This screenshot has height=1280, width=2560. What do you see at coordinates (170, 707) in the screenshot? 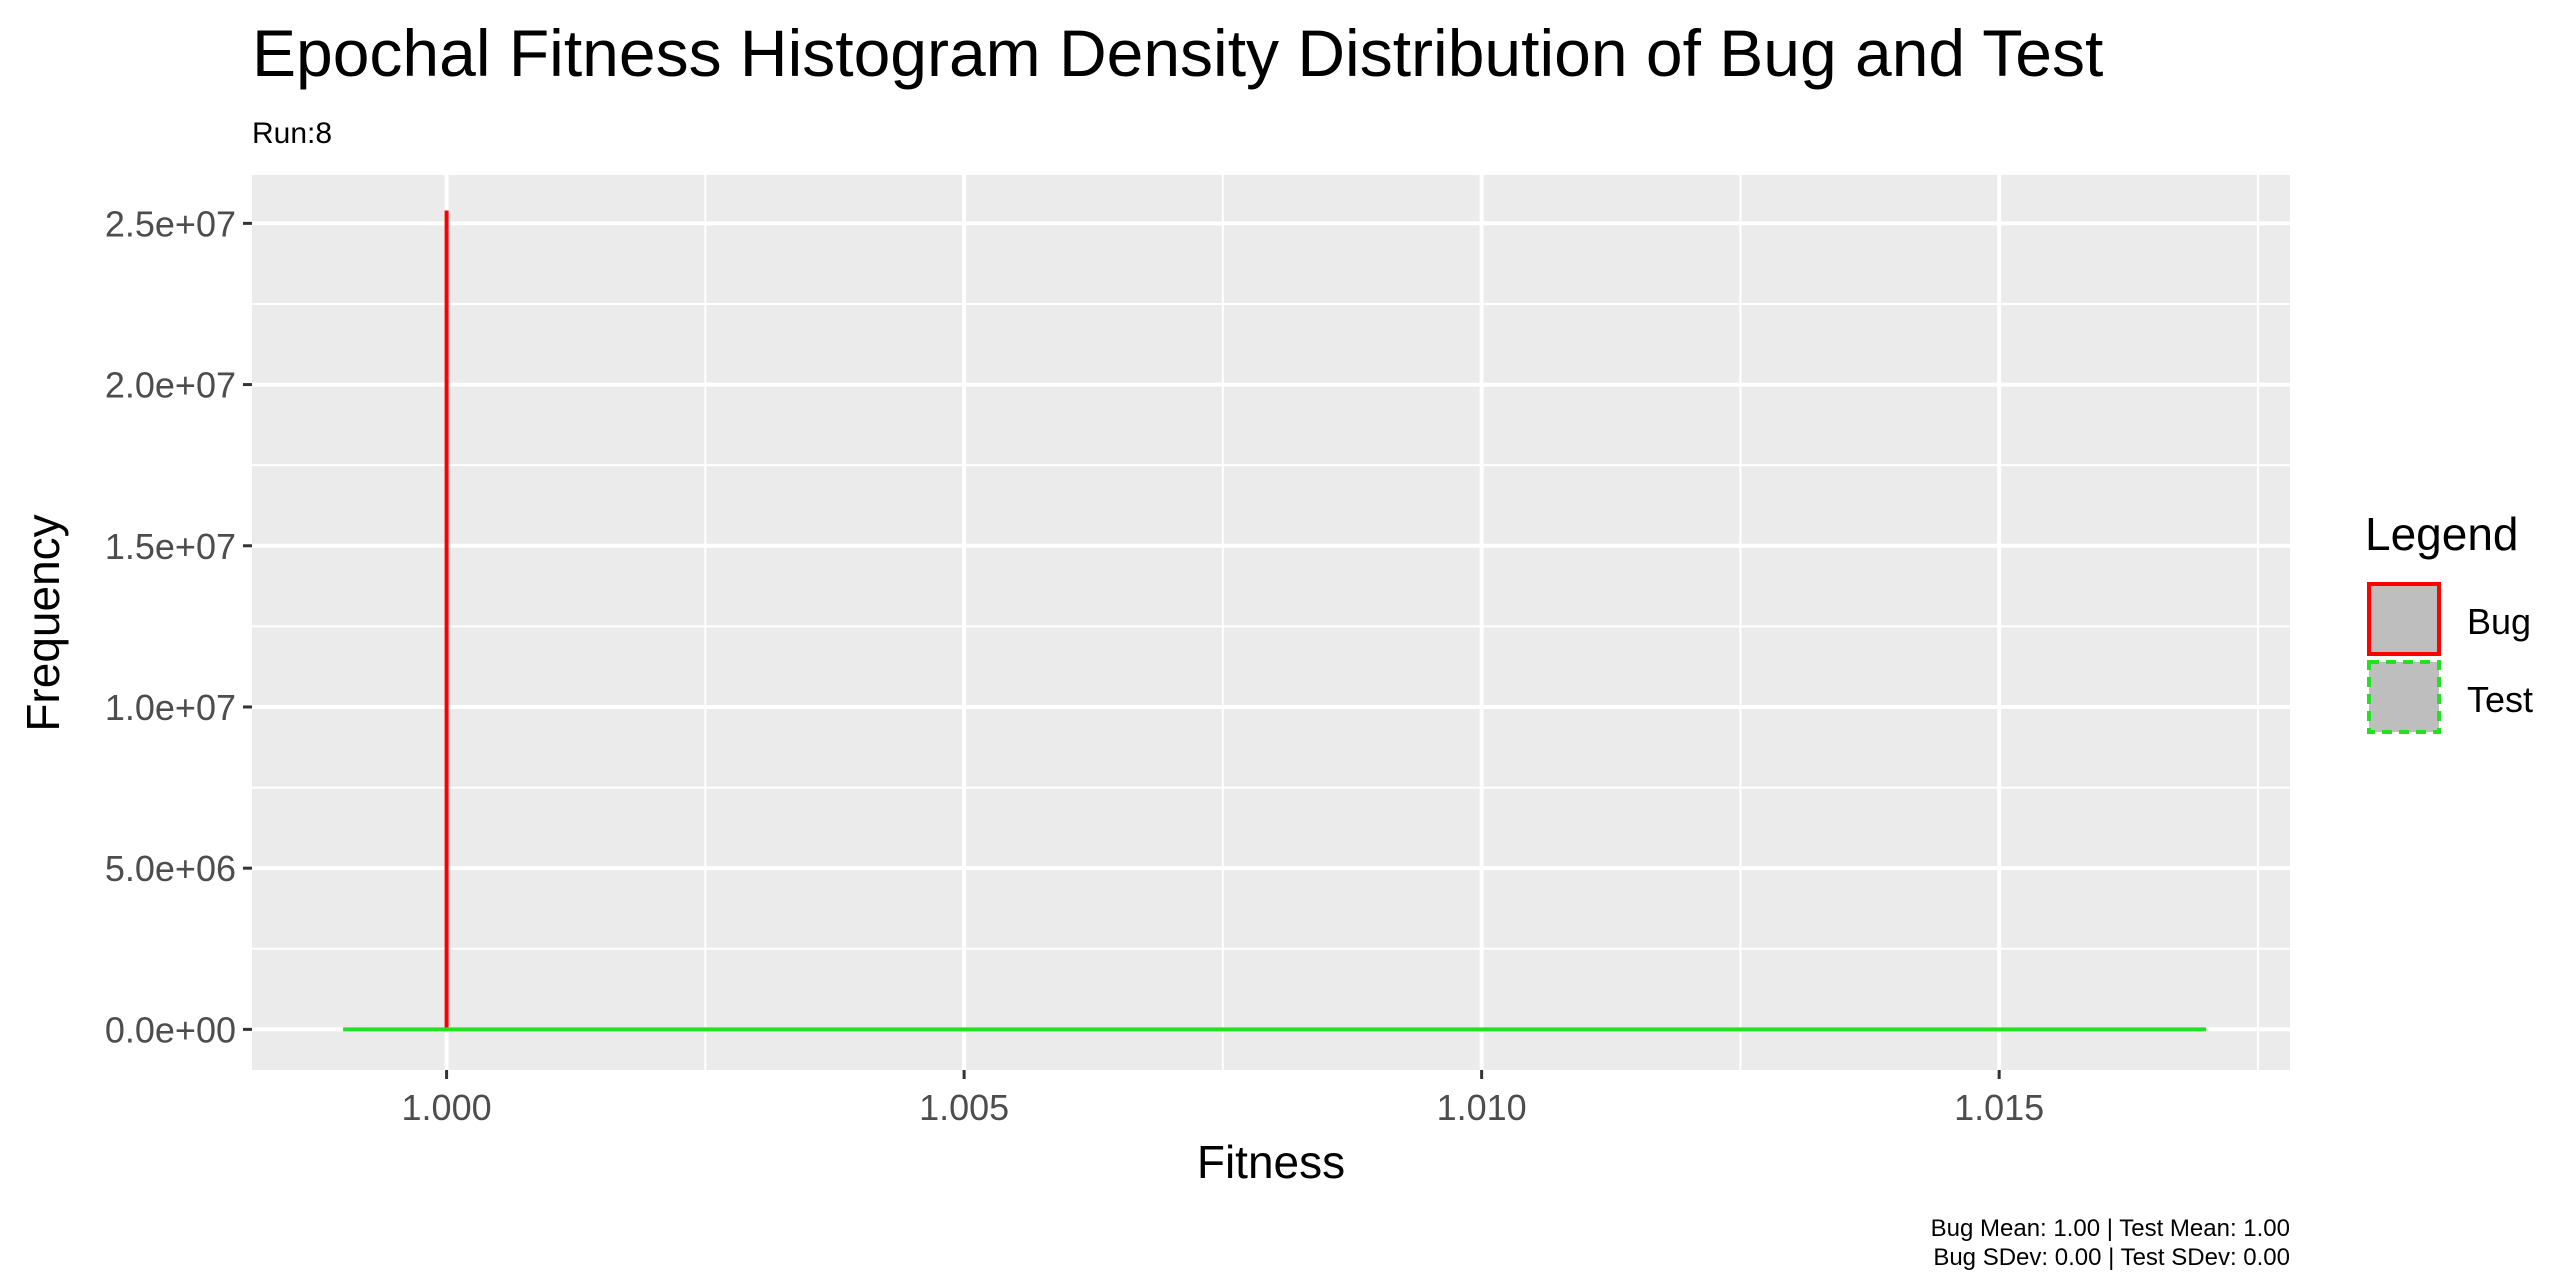
I see `y-tick-label: 1.0e+07` at bounding box center [170, 707].